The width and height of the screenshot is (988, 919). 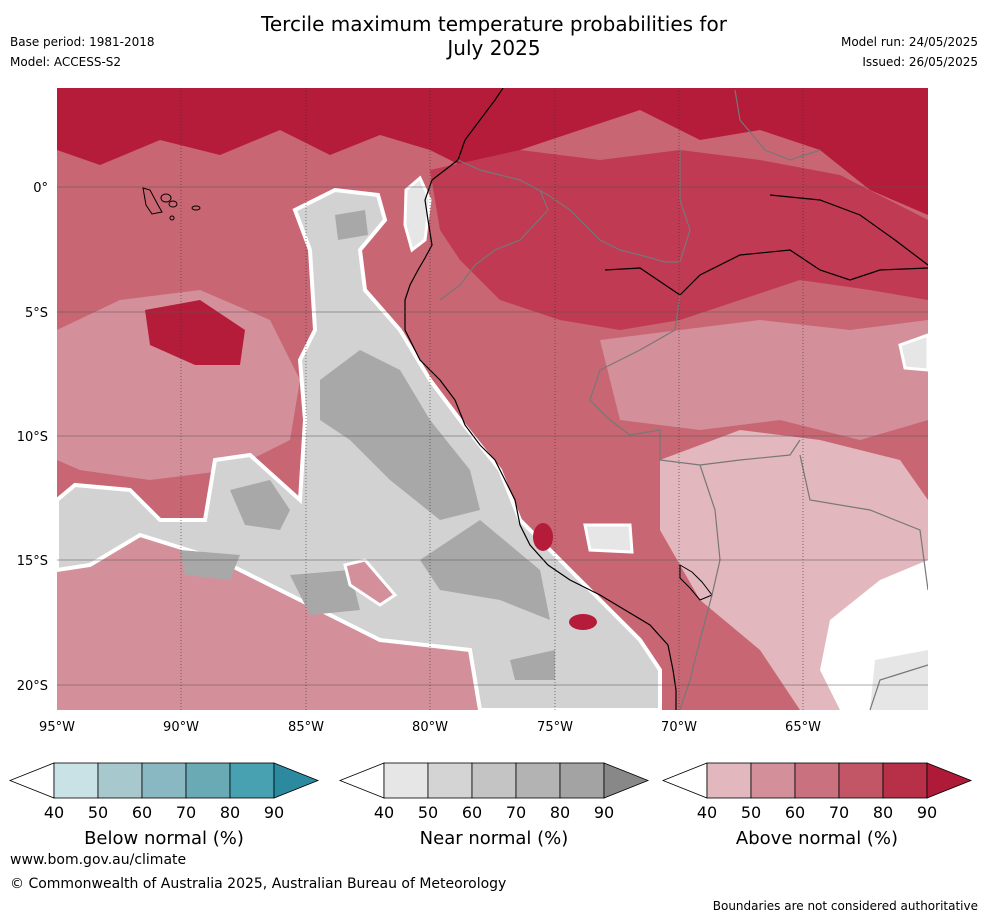 What do you see at coordinates (428, 812) in the screenshot?
I see `colorbar-1-tick-1: 50` at bounding box center [428, 812].